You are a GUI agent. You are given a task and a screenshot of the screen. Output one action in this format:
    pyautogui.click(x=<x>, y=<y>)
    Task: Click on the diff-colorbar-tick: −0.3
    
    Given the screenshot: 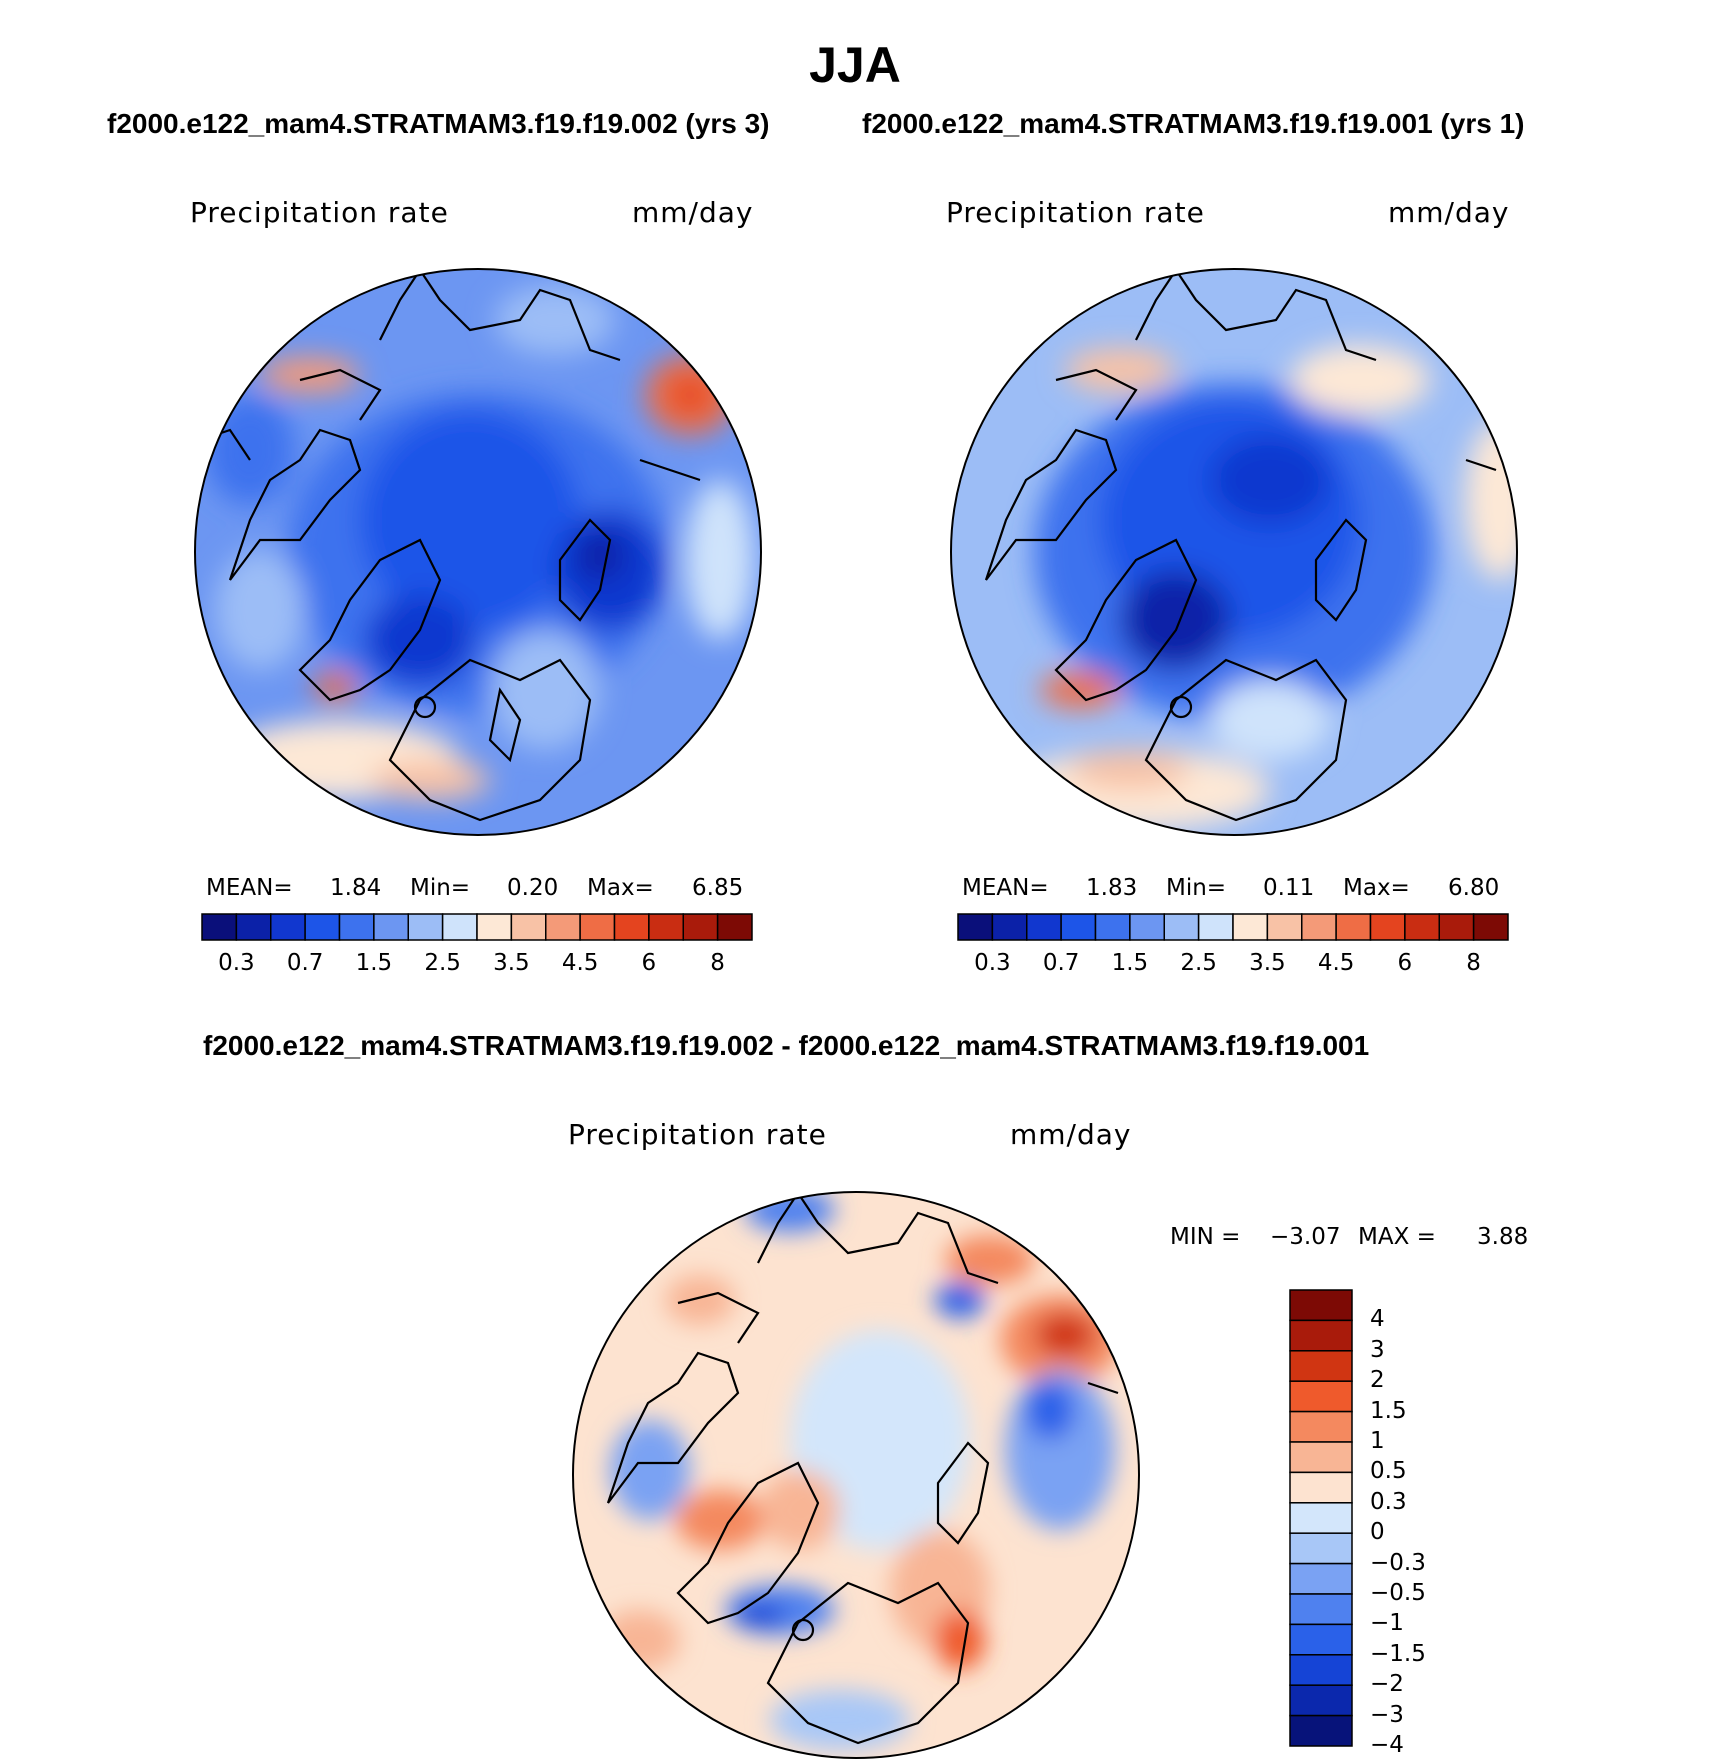 What is the action you would take?
    pyautogui.click(x=1398, y=1562)
    